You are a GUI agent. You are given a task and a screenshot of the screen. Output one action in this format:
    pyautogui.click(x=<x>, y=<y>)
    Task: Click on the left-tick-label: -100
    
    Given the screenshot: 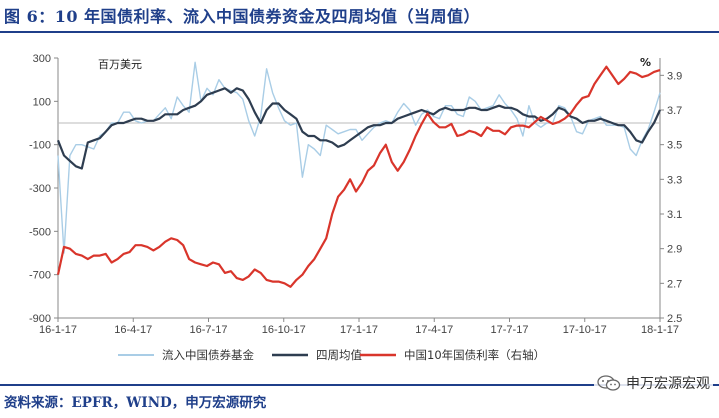 What is the action you would take?
    pyautogui.click(x=40, y=146)
    